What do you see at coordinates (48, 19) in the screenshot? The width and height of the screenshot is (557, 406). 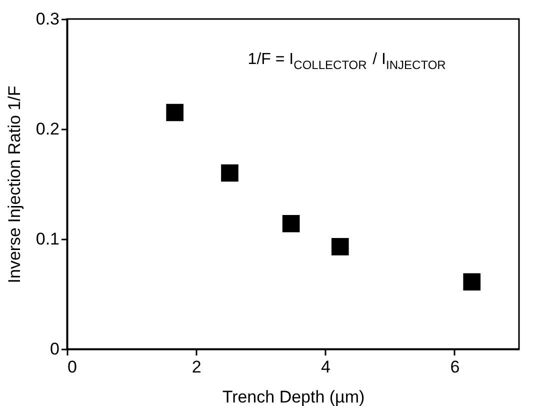 I see `y-tick-label: 0.3` at bounding box center [48, 19].